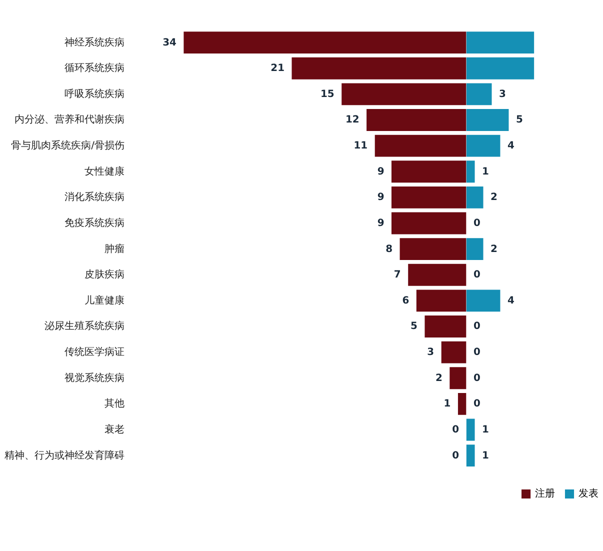 This screenshot has width=603, height=551. Describe the element at coordinates (352, 120) in the screenshot. I see `data-label: 12` at that location.